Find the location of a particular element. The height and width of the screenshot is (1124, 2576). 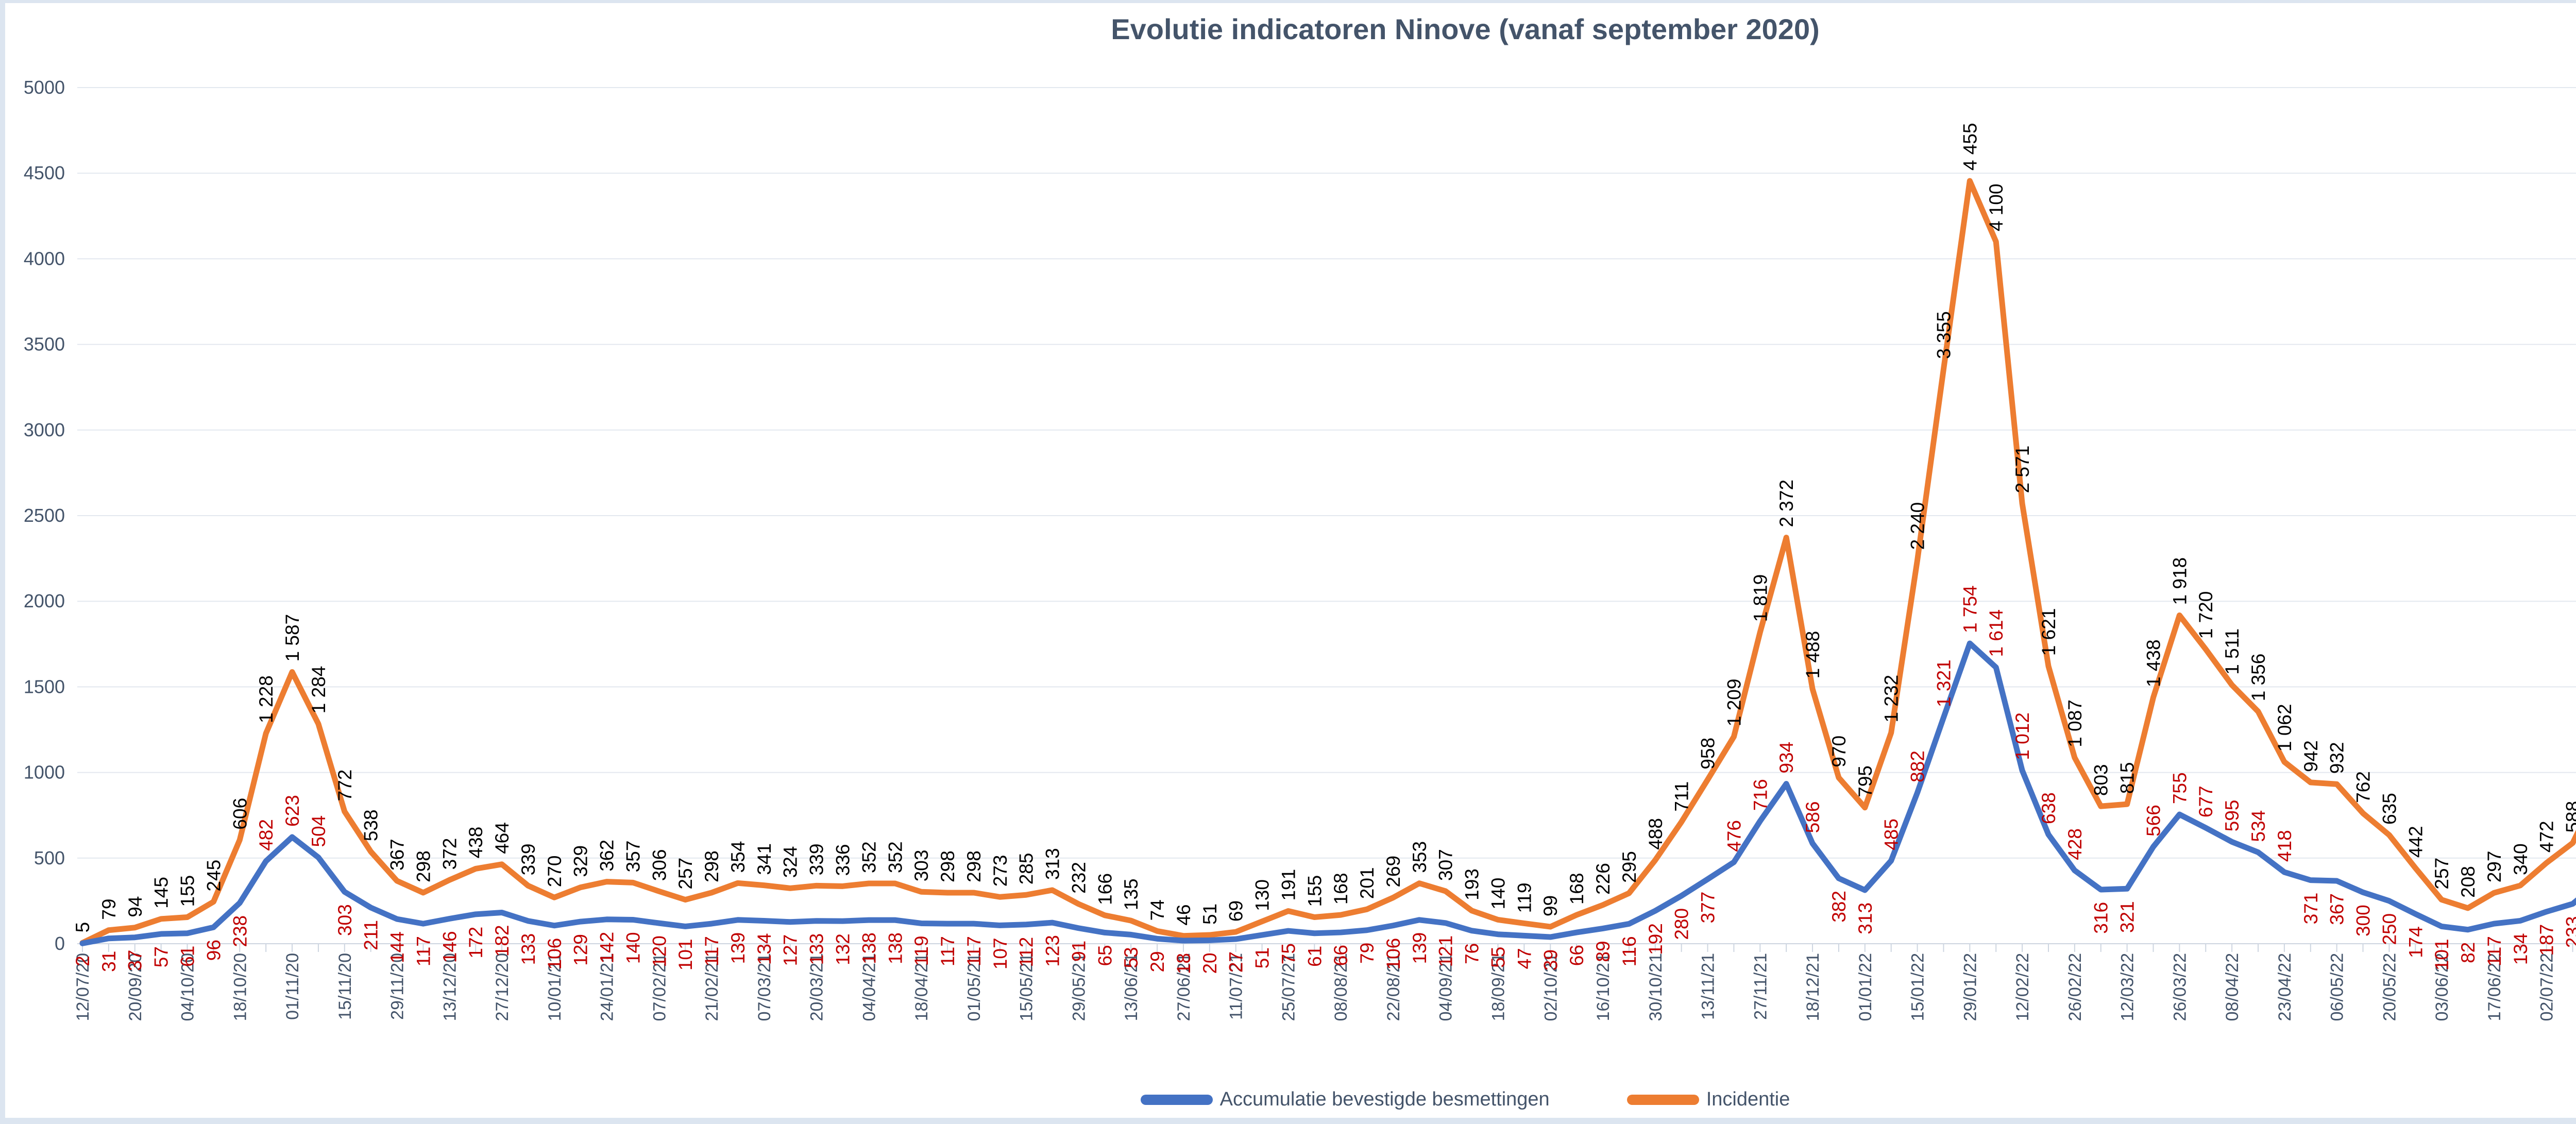

data-label: 970 is located at coordinates (1839, 752).